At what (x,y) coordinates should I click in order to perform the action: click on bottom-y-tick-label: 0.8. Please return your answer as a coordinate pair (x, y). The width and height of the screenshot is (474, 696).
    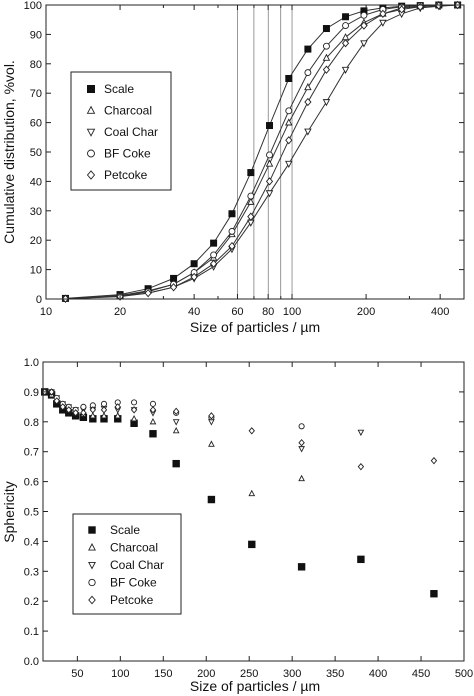
    Looking at the image, I should click on (31, 423).